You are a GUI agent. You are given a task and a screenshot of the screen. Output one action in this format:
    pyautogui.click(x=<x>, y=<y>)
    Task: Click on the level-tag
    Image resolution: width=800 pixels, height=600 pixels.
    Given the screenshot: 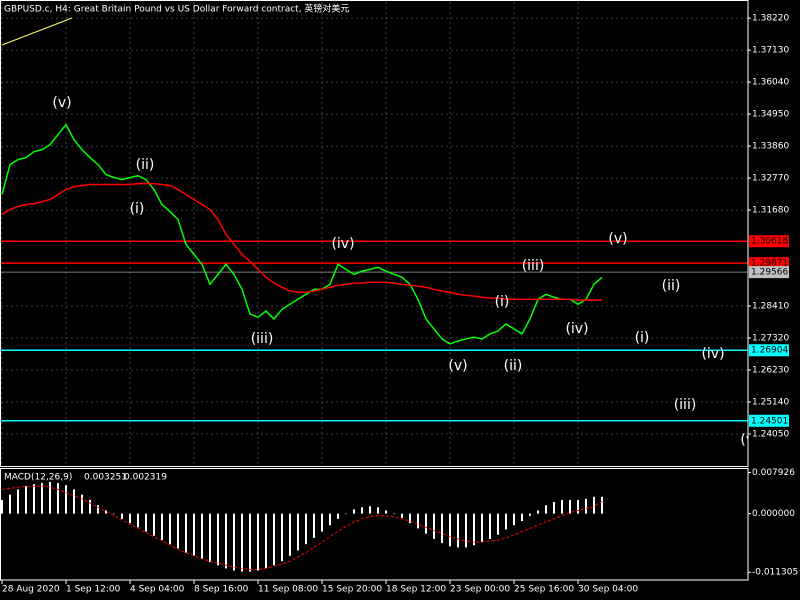 What is the action you would take?
    pyautogui.click(x=769, y=350)
    